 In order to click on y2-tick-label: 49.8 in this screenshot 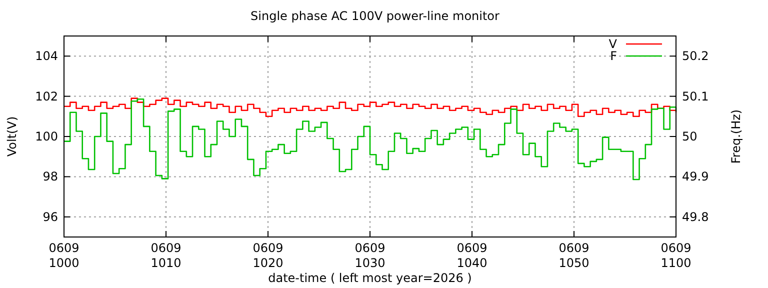, I will do `click(695, 217)`.